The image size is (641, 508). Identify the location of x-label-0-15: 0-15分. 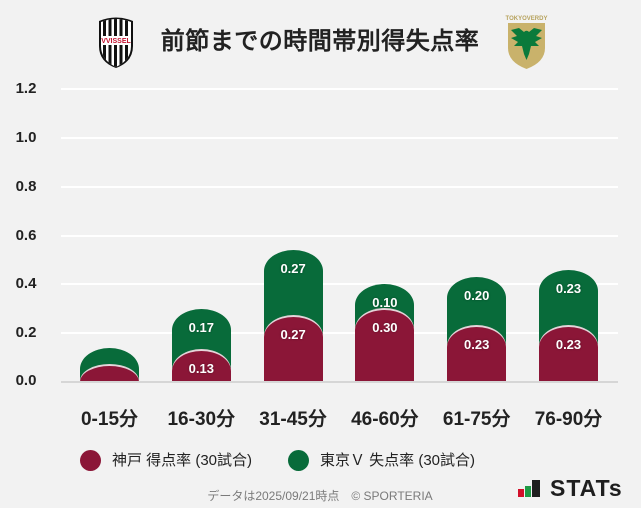
(109, 419).